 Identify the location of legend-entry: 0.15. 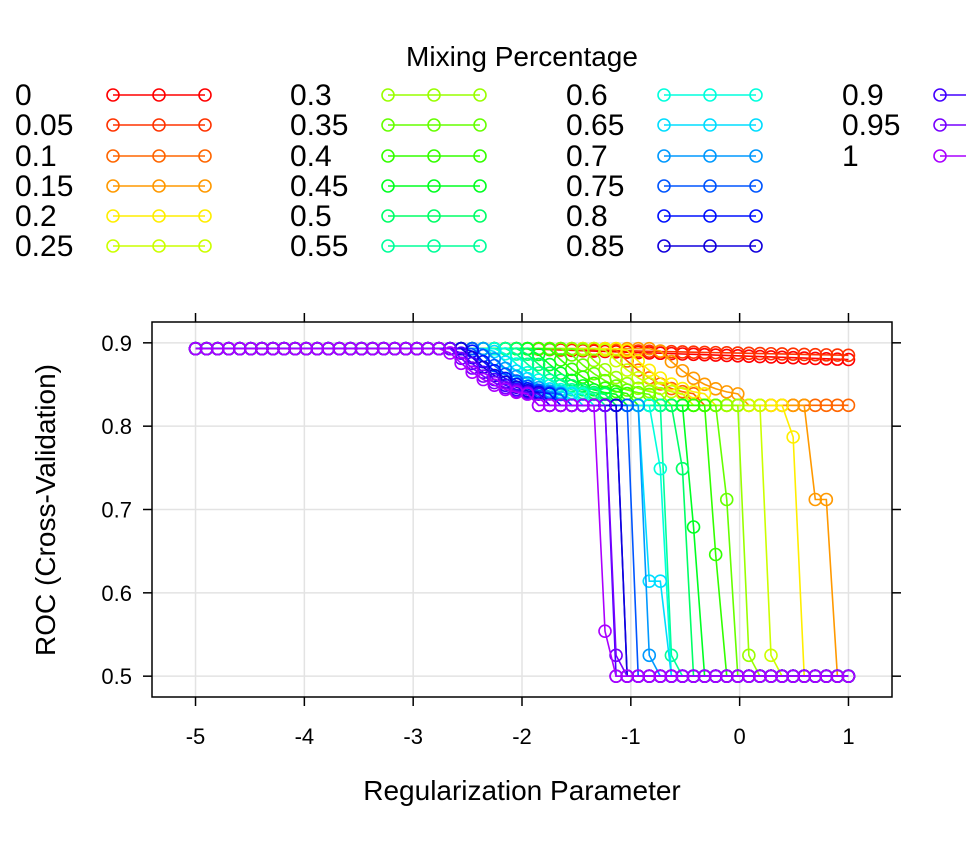
(113, 186).